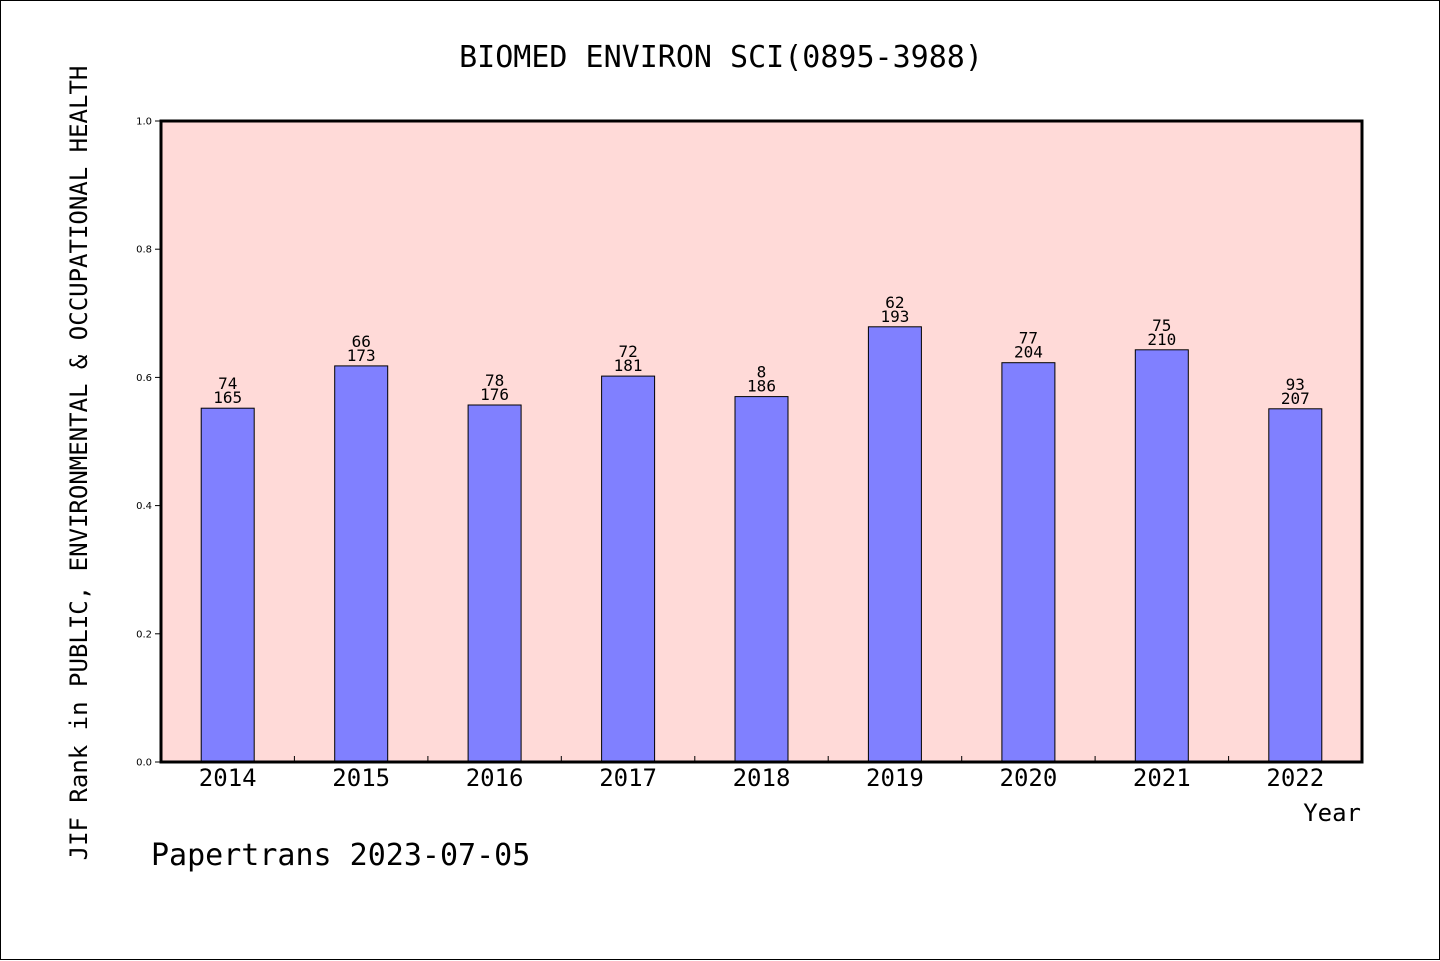  What do you see at coordinates (1029, 778) in the screenshot?
I see `x-tick-label: 2020` at bounding box center [1029, 778].